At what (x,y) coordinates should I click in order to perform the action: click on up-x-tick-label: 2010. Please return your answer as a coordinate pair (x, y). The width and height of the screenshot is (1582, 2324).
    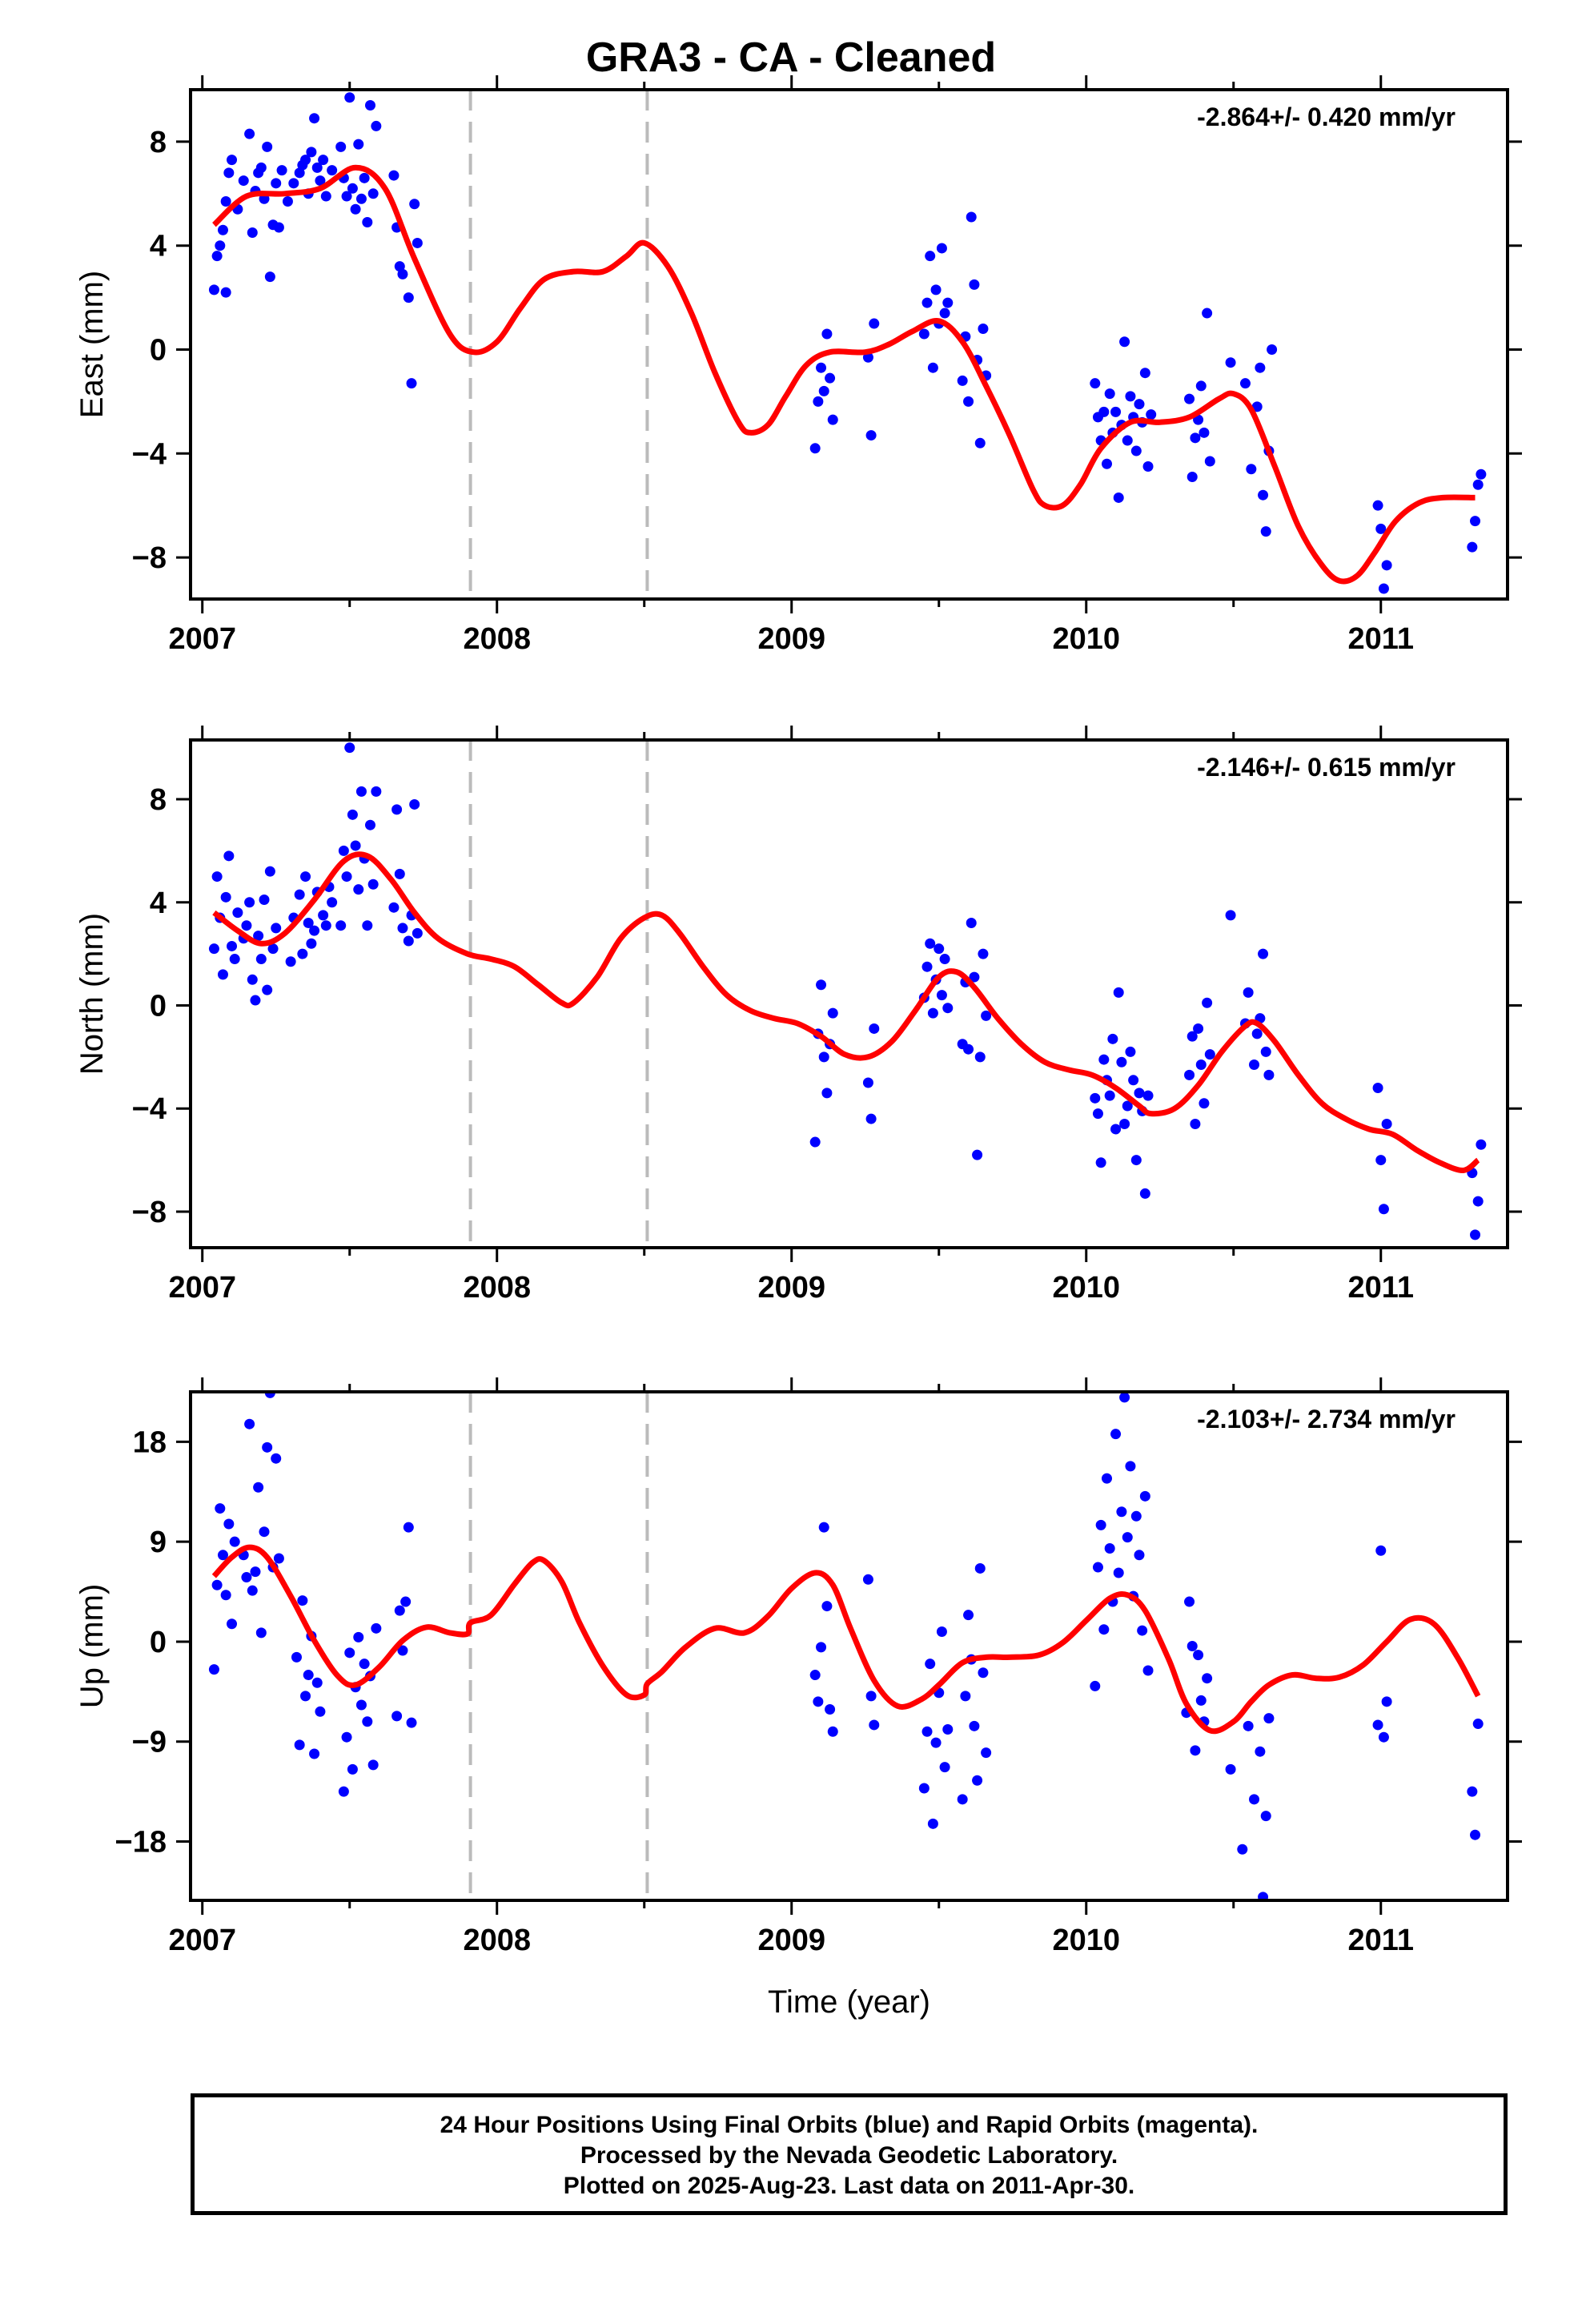
    Looking at the image, I should click on (1086, 1940).